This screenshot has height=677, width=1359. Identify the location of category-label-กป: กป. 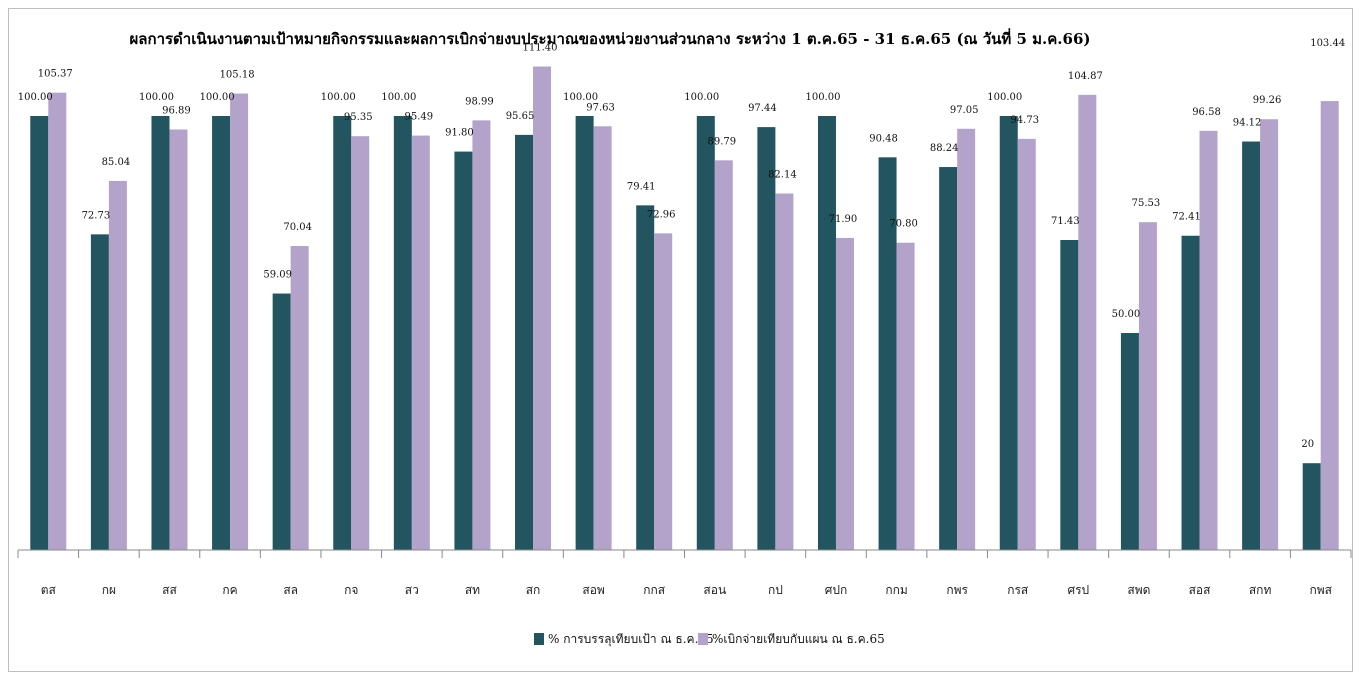
(775, 590).